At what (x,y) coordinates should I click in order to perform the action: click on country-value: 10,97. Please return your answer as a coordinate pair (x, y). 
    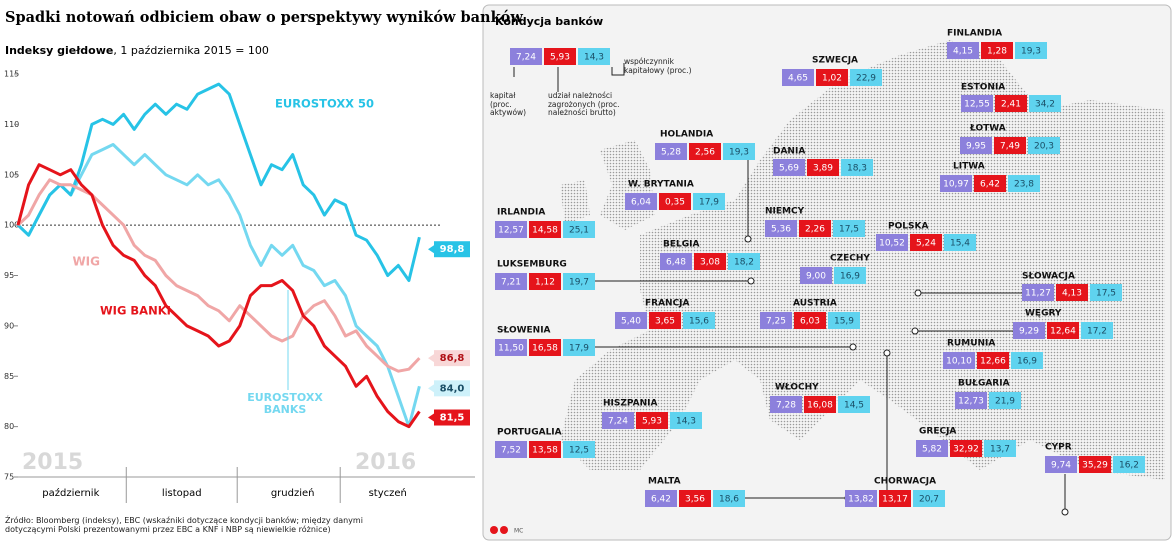
    Looking at the image, I should click on (956, 185).